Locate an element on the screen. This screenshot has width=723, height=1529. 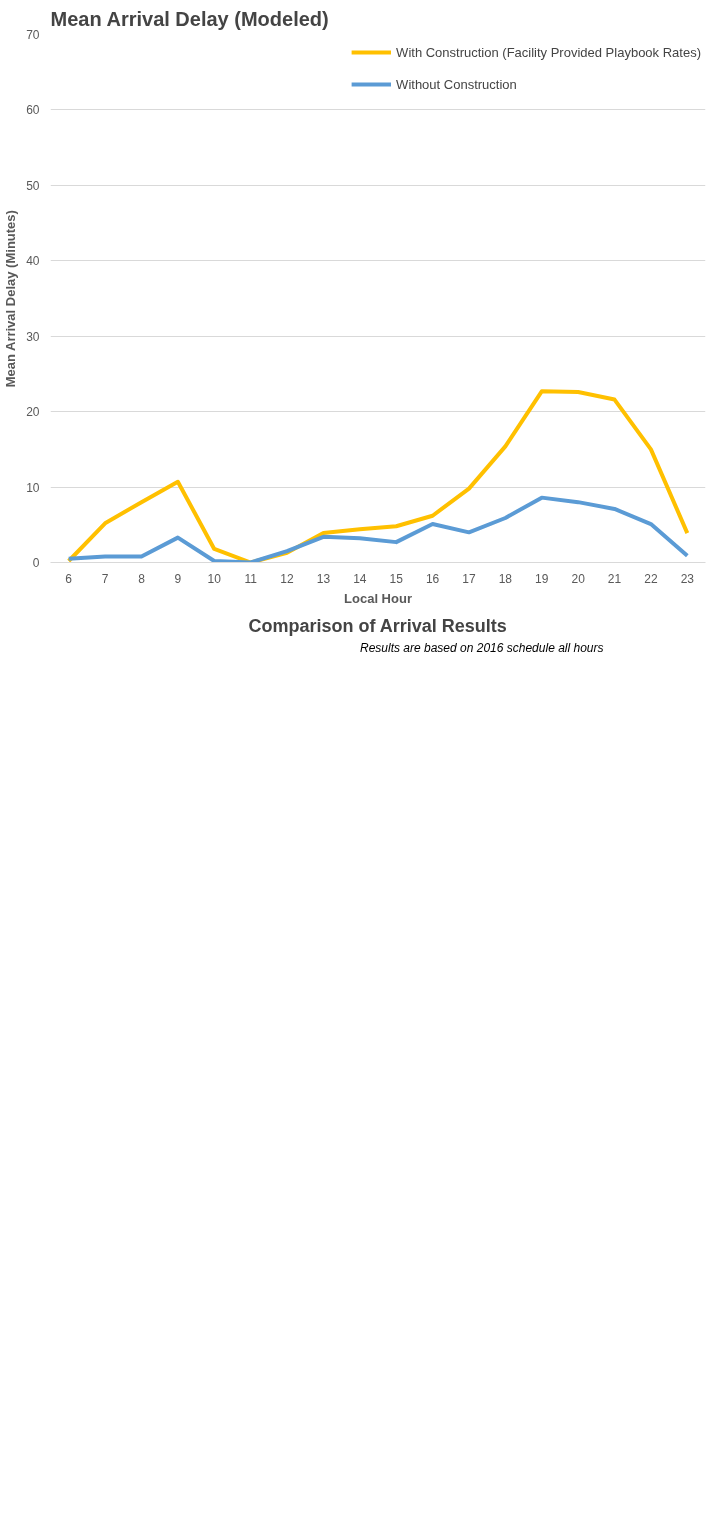
chart-title: Mean Arrival Delay (Modeled) is located at coordinates (189, 18).